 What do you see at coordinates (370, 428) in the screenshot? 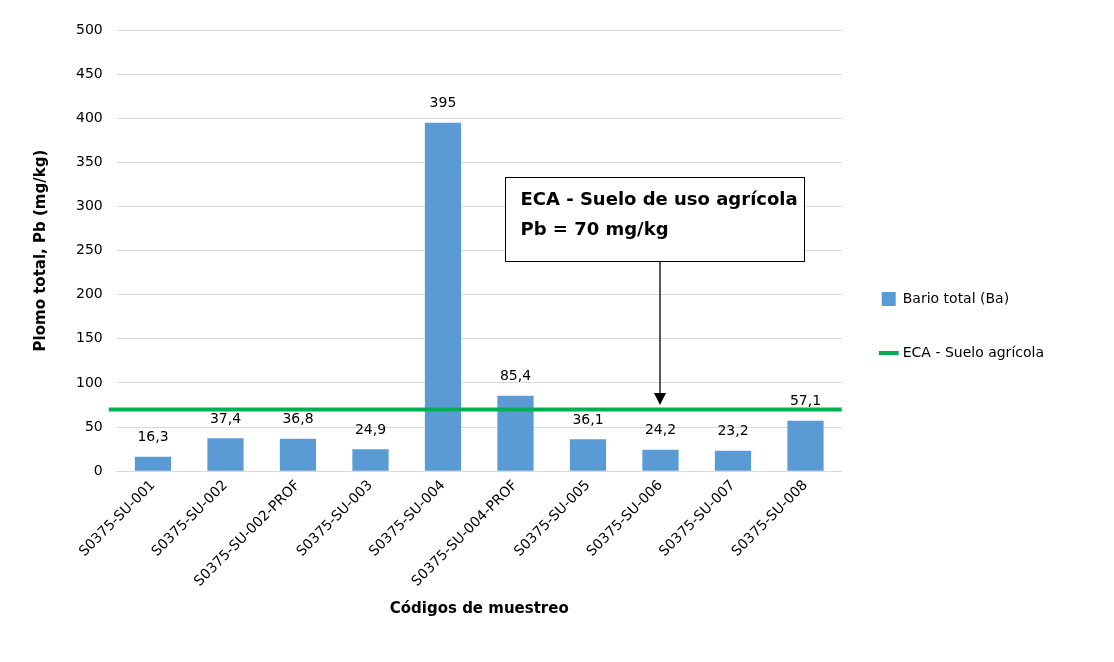
I see `data-label: 24,9` at bounding box center [370, 428].